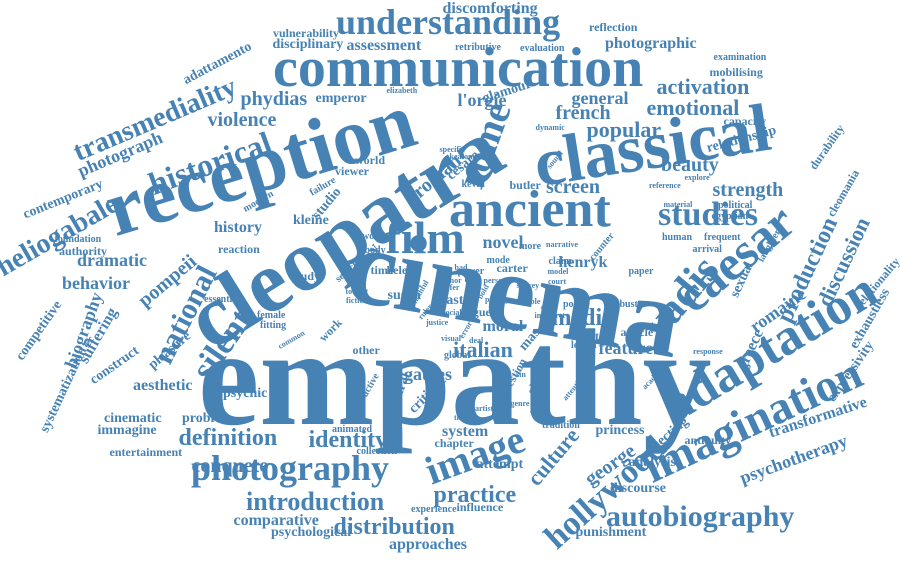 The height and width of the screenshot is (576, 900). I want to click on cloud-word: response, so click(708, 351).